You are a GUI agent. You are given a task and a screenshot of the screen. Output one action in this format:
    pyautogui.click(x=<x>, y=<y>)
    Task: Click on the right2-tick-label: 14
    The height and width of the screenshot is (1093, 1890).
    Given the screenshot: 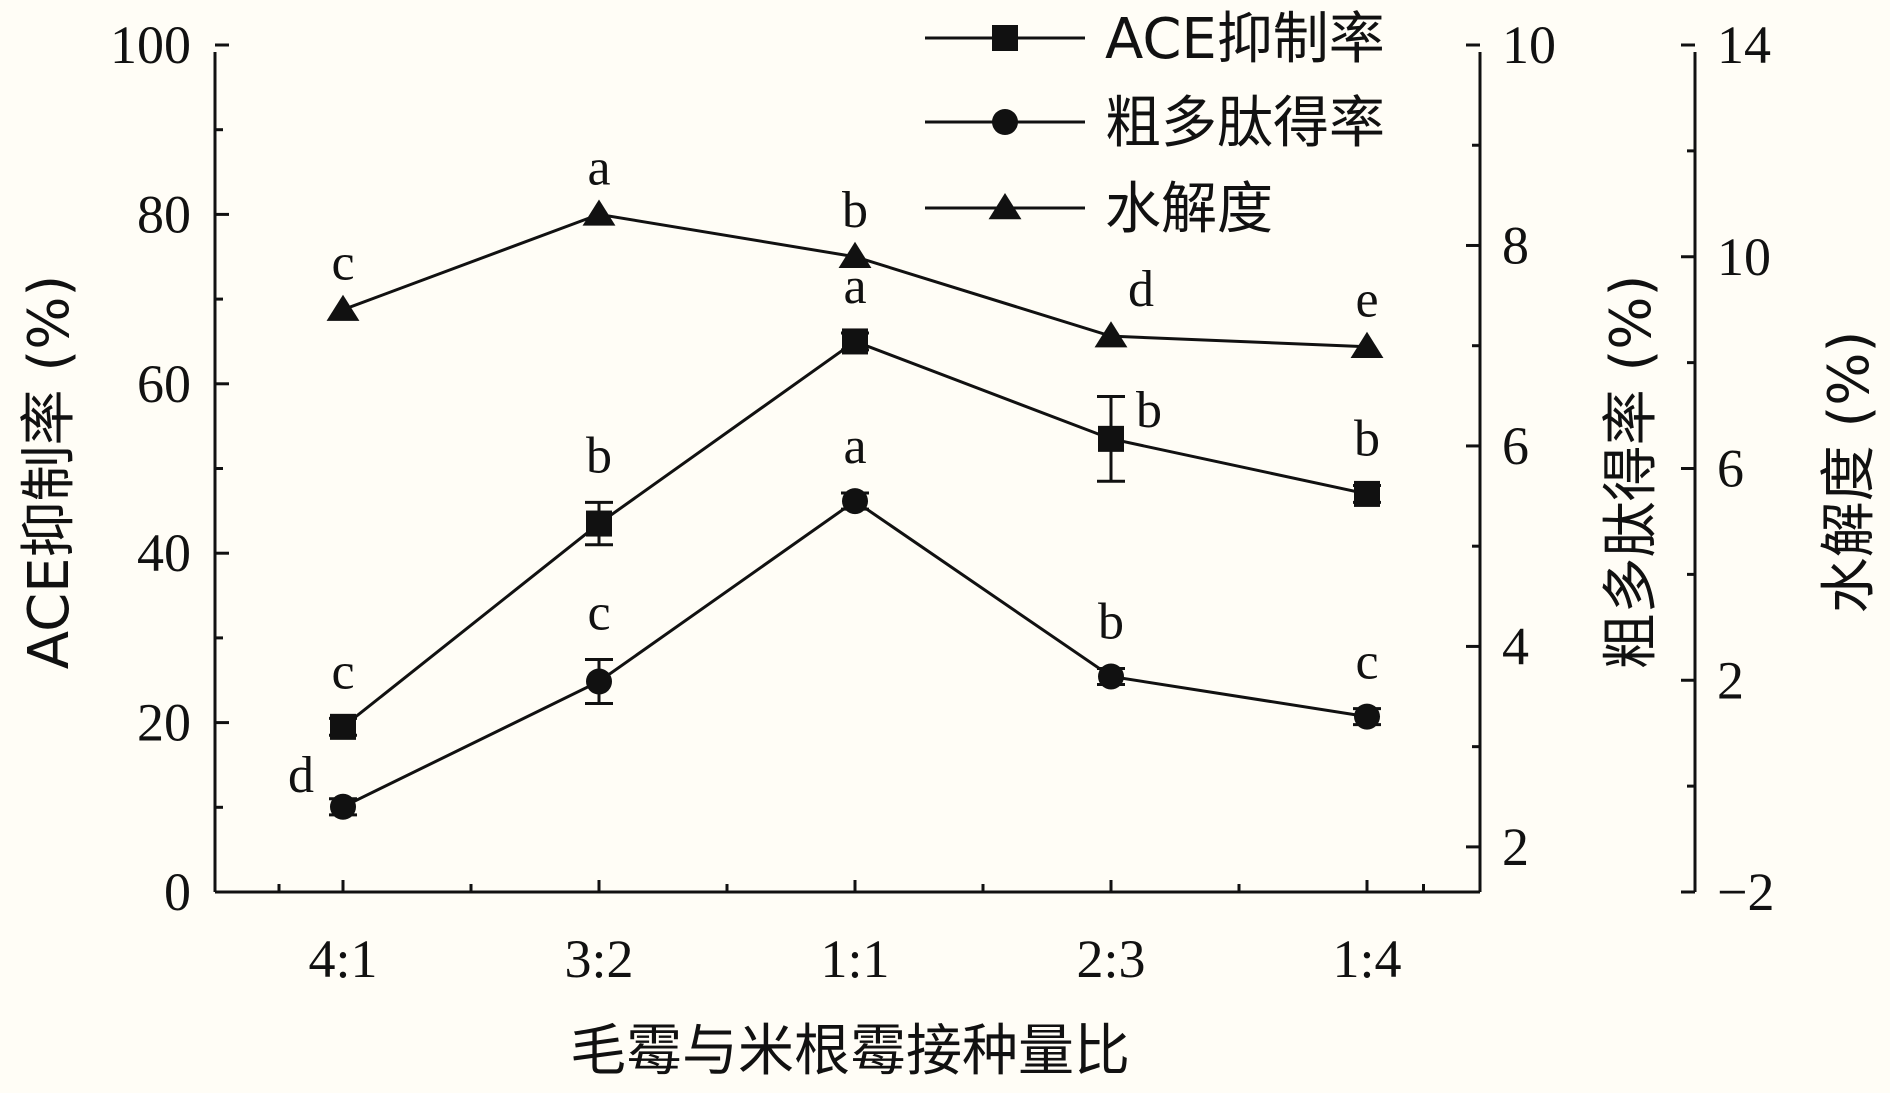 What is the action you would take?
    pyautogui.click(x=1744, y=45)
    